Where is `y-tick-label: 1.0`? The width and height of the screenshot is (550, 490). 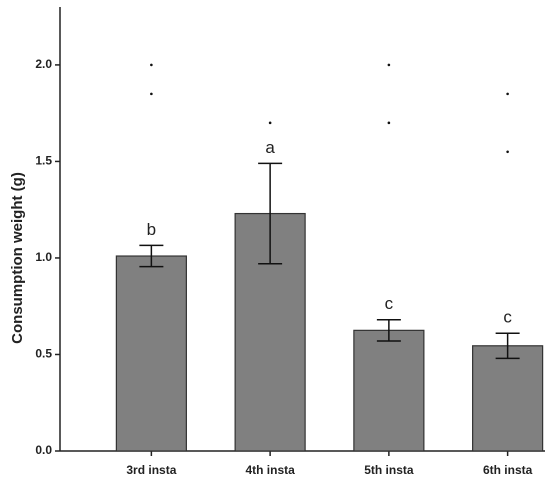
y-tick-label: 1.0 is located at coordinates (43, 257).